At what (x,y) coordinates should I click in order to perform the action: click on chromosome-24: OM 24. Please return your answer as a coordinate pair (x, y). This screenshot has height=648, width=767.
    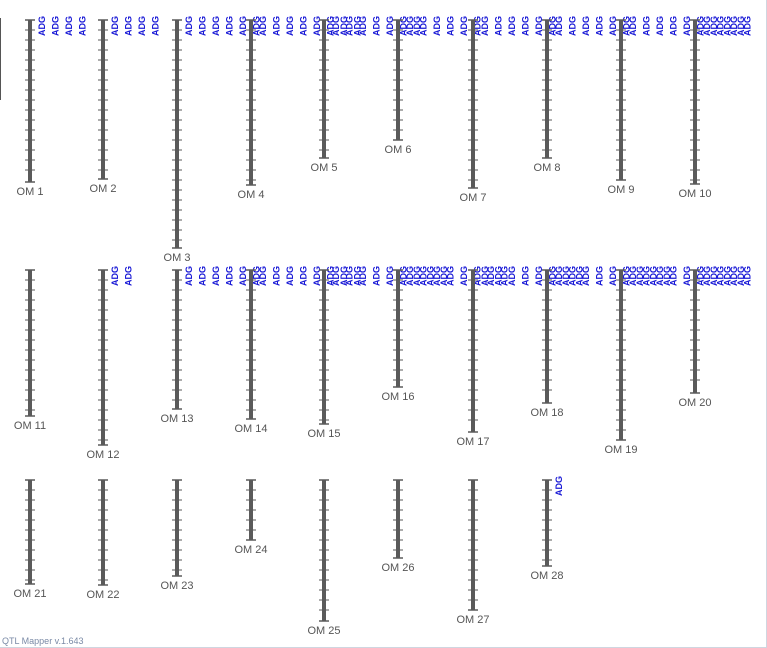
    Looking at the image, I should click on (251, 517).